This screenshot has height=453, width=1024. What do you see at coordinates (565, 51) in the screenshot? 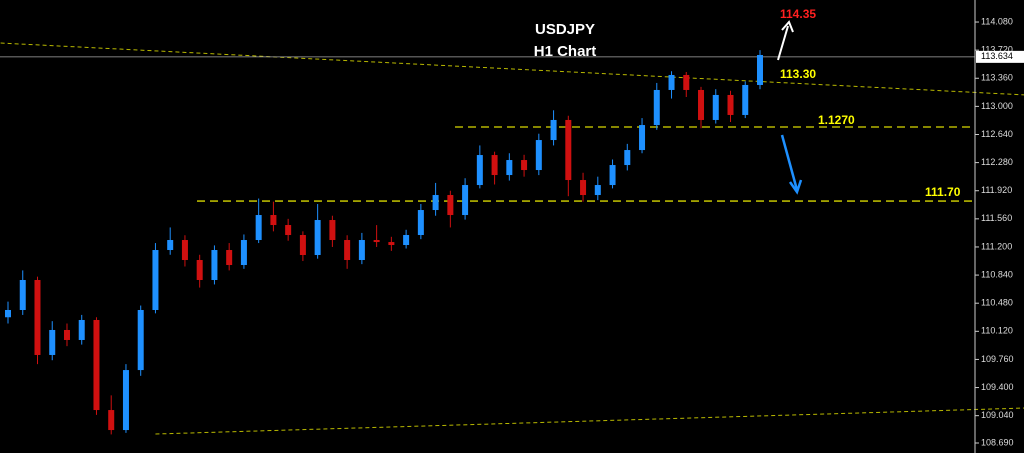
I see `chart-subtitle: H1 Chart` at bounding box center [565, 51].